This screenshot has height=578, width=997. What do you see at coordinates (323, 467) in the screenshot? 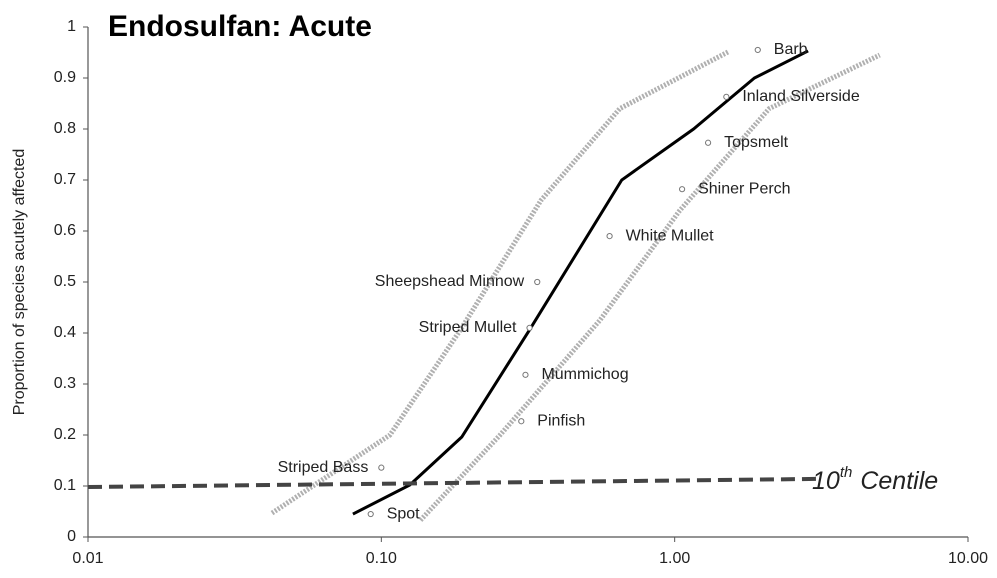
I see `point-label: Striped Bass` at bounding box center [323, 467].